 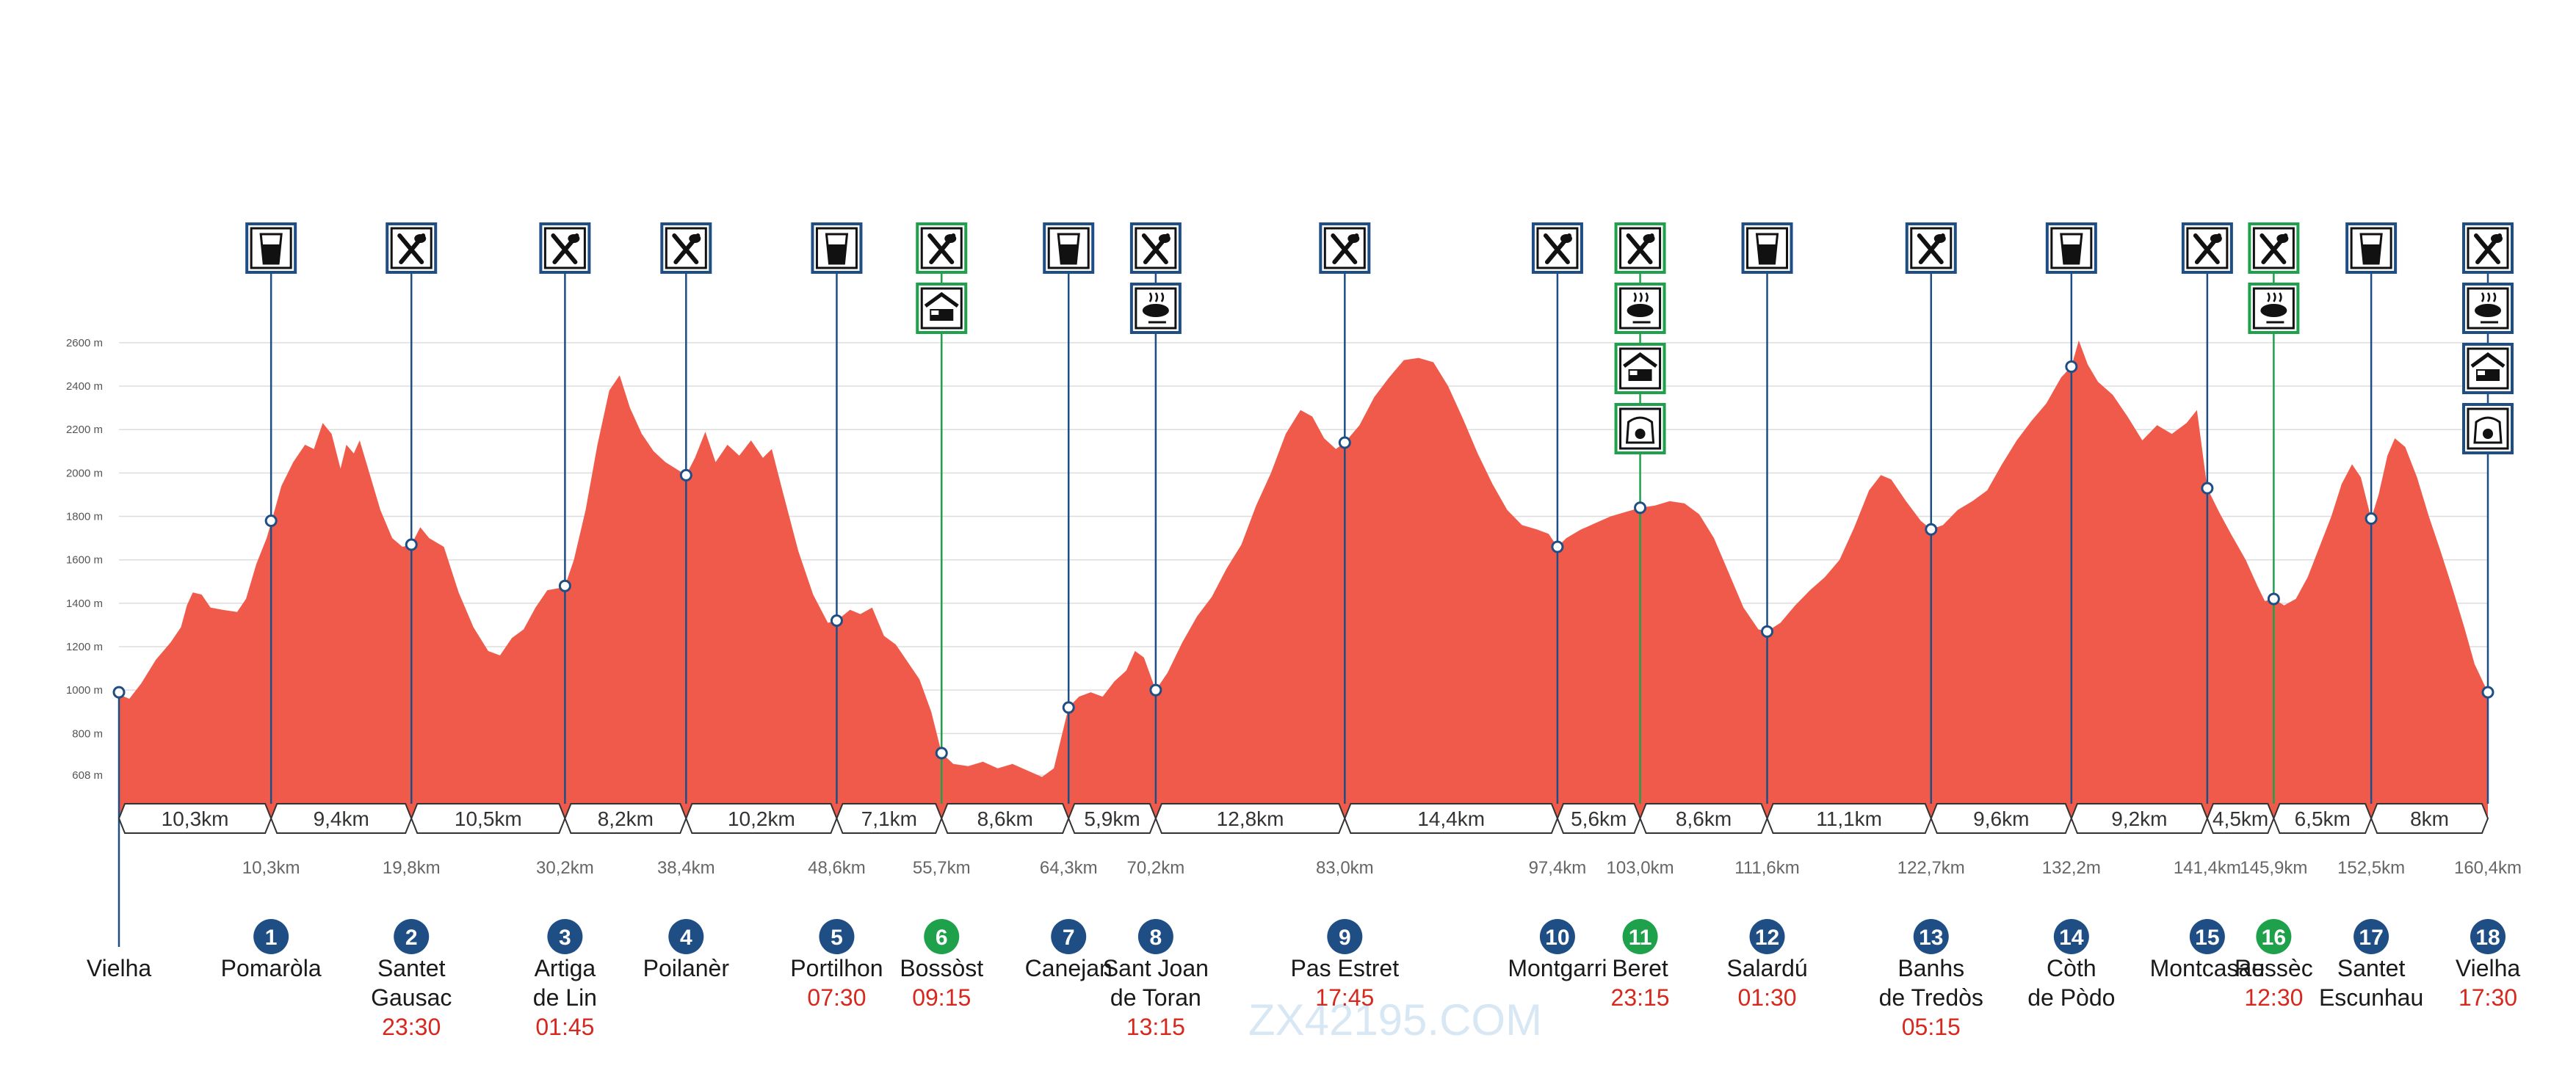 What do you see at coordinates (2488, 968) in the screenshot?
I see `stage-name: Vielha` at bounding box center [2488, 968].